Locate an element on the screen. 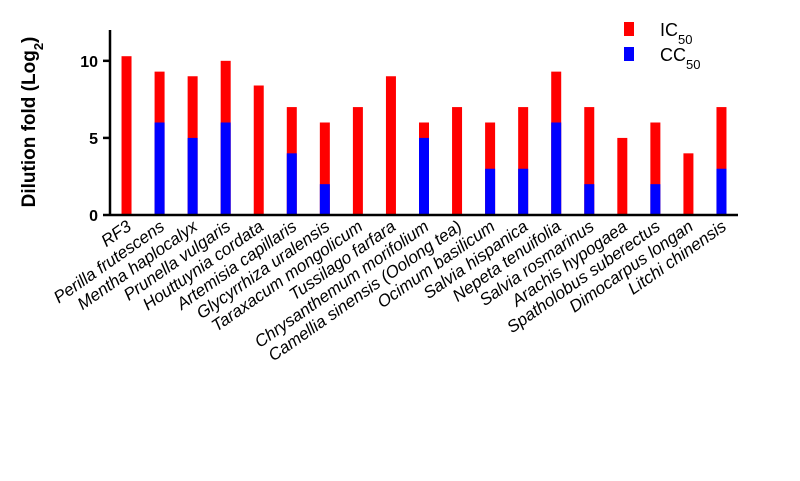 The height and width of the screenshot is (481, 800). legend-label-ic50: IC50 is located at coordinates (676, 33).